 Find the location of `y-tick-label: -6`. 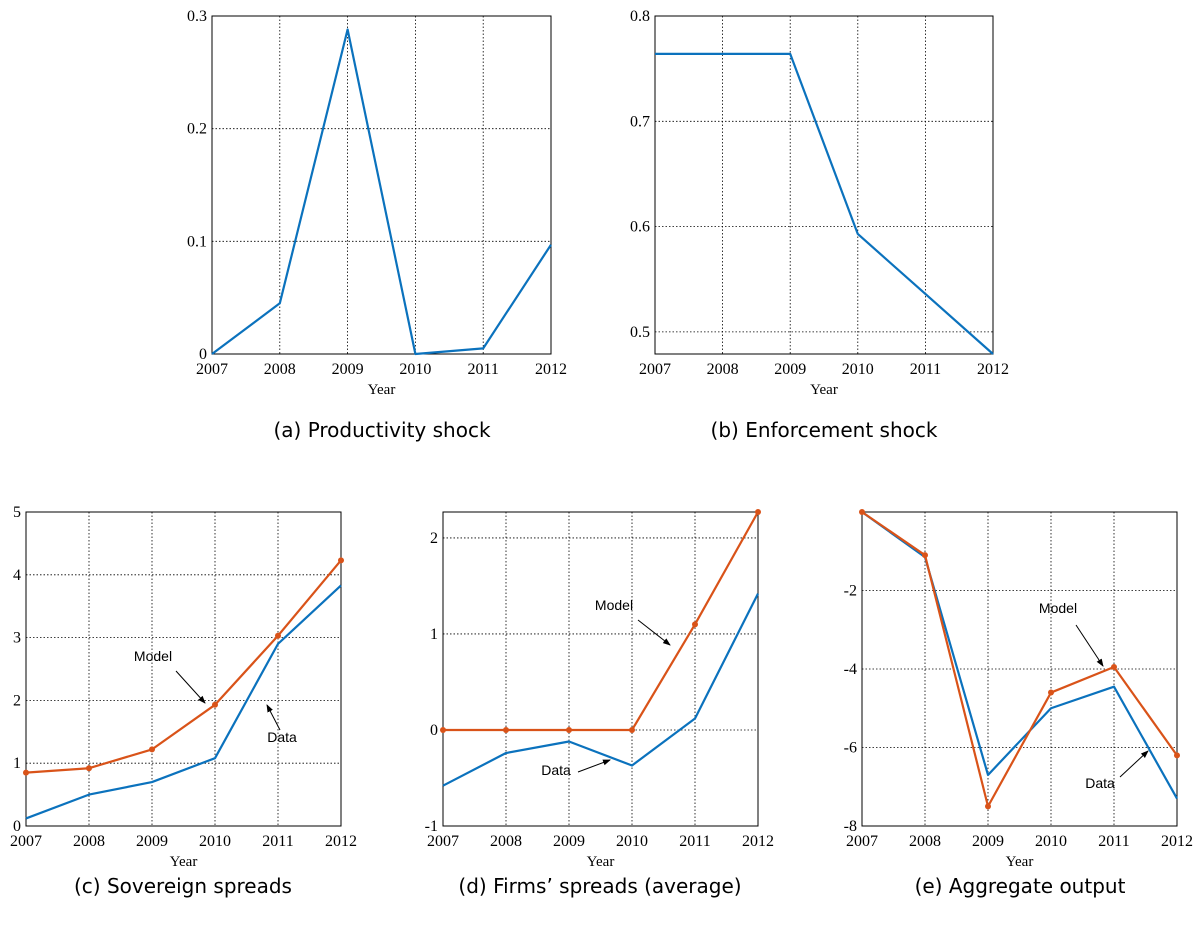

y-tick-label: -6 is located at coordinates (850, 748).